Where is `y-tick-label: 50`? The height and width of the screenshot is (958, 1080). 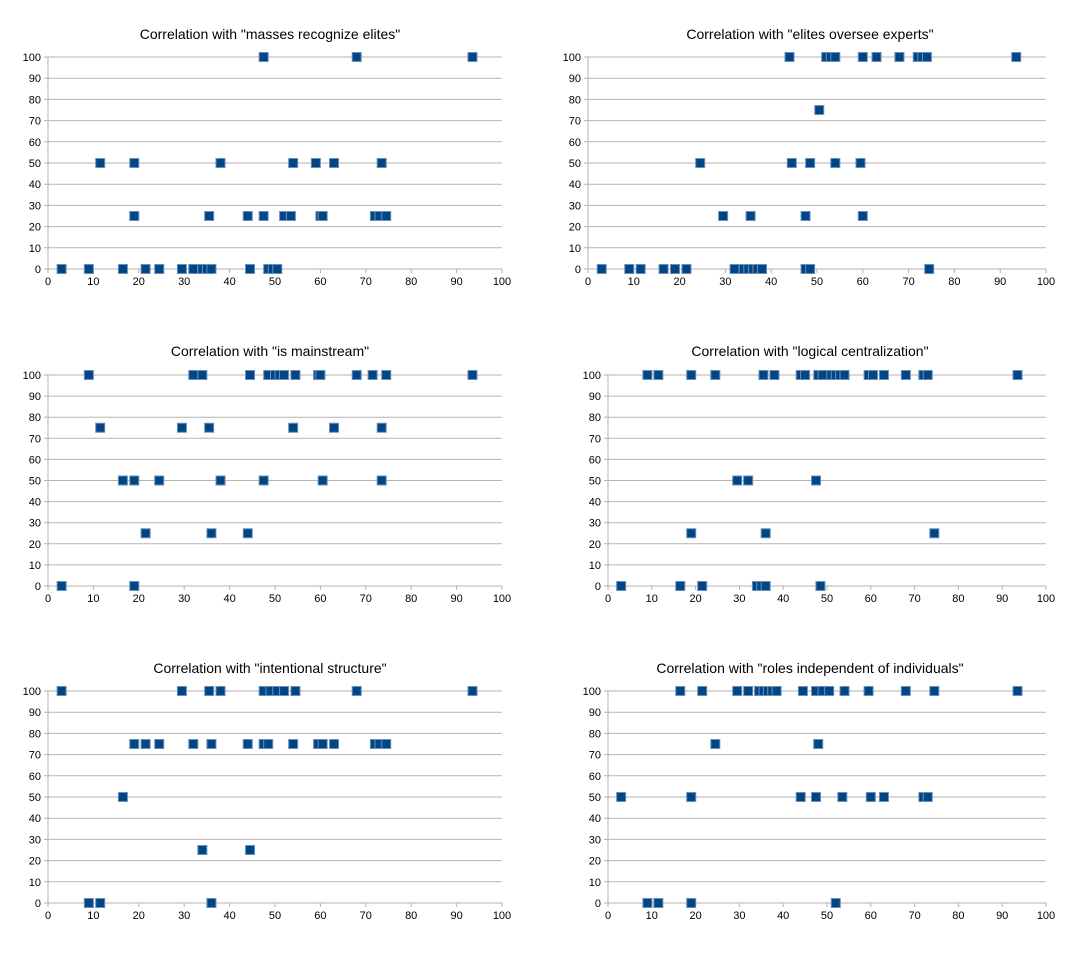 y-tick-label: 50 is located at coordinates (35, 482).